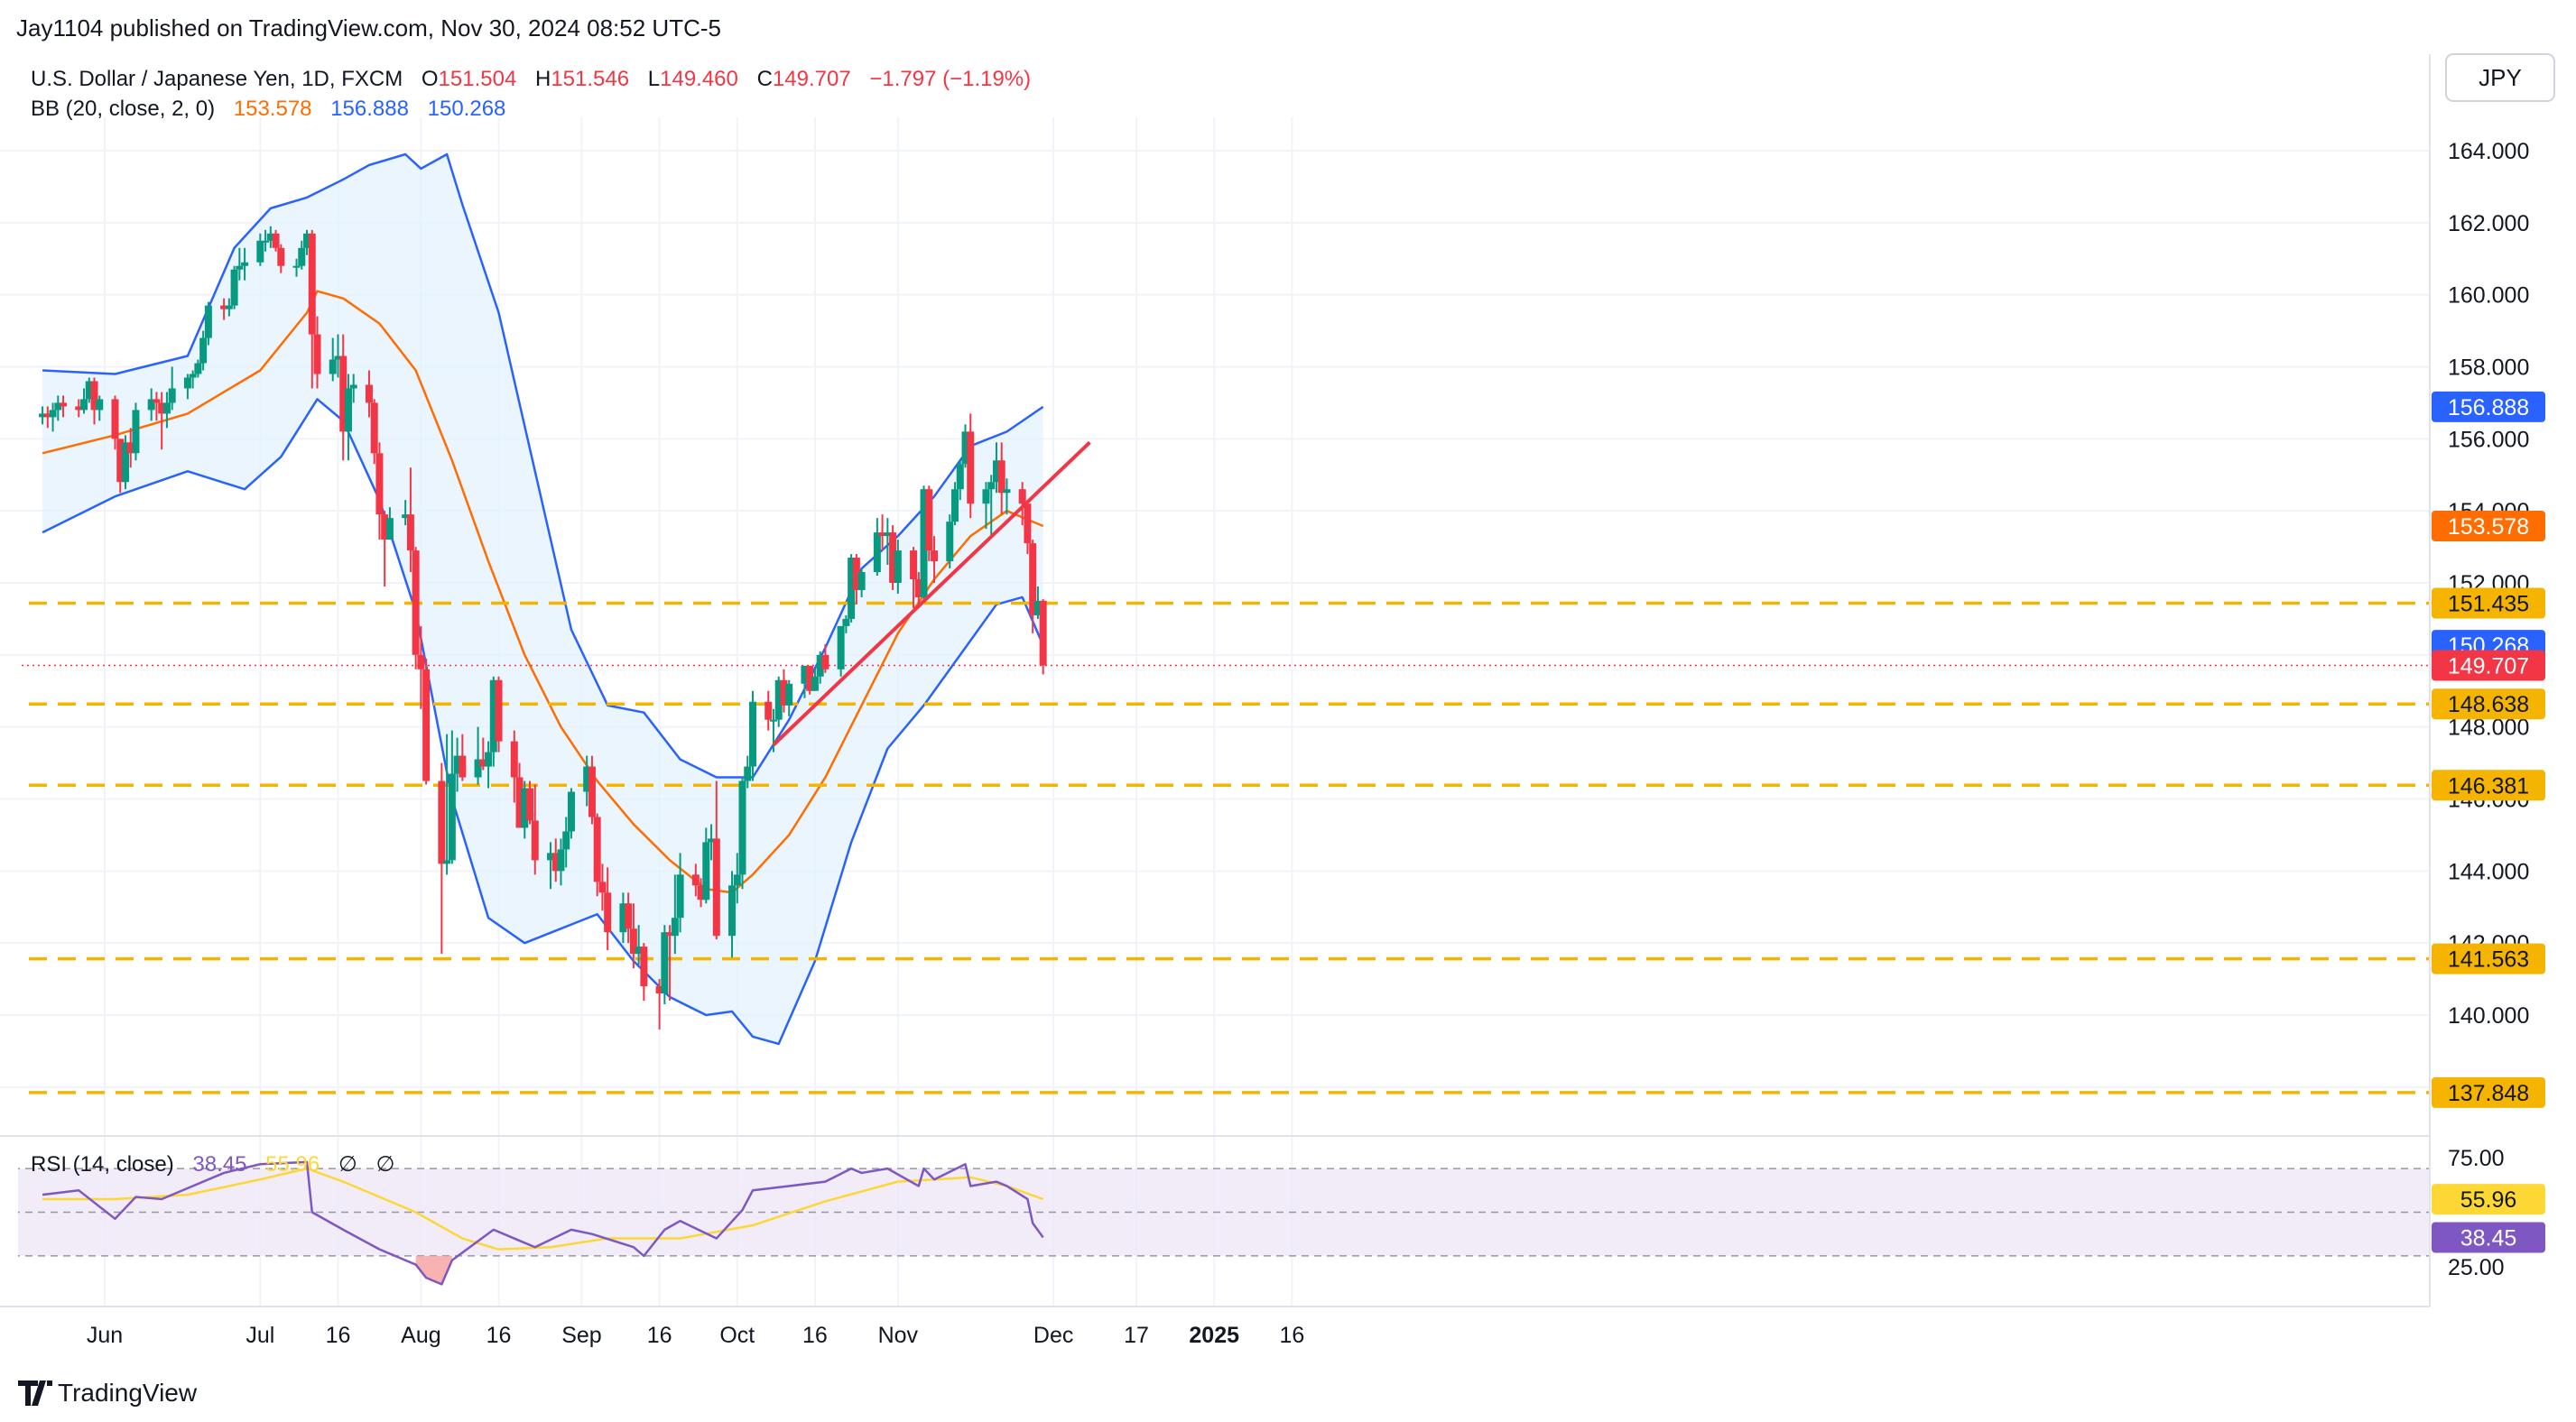 The image size is (2576, 1422). Describe the element at coordinates (1215, 1223) in the screenshot. I see `rsi-plot` at that location.